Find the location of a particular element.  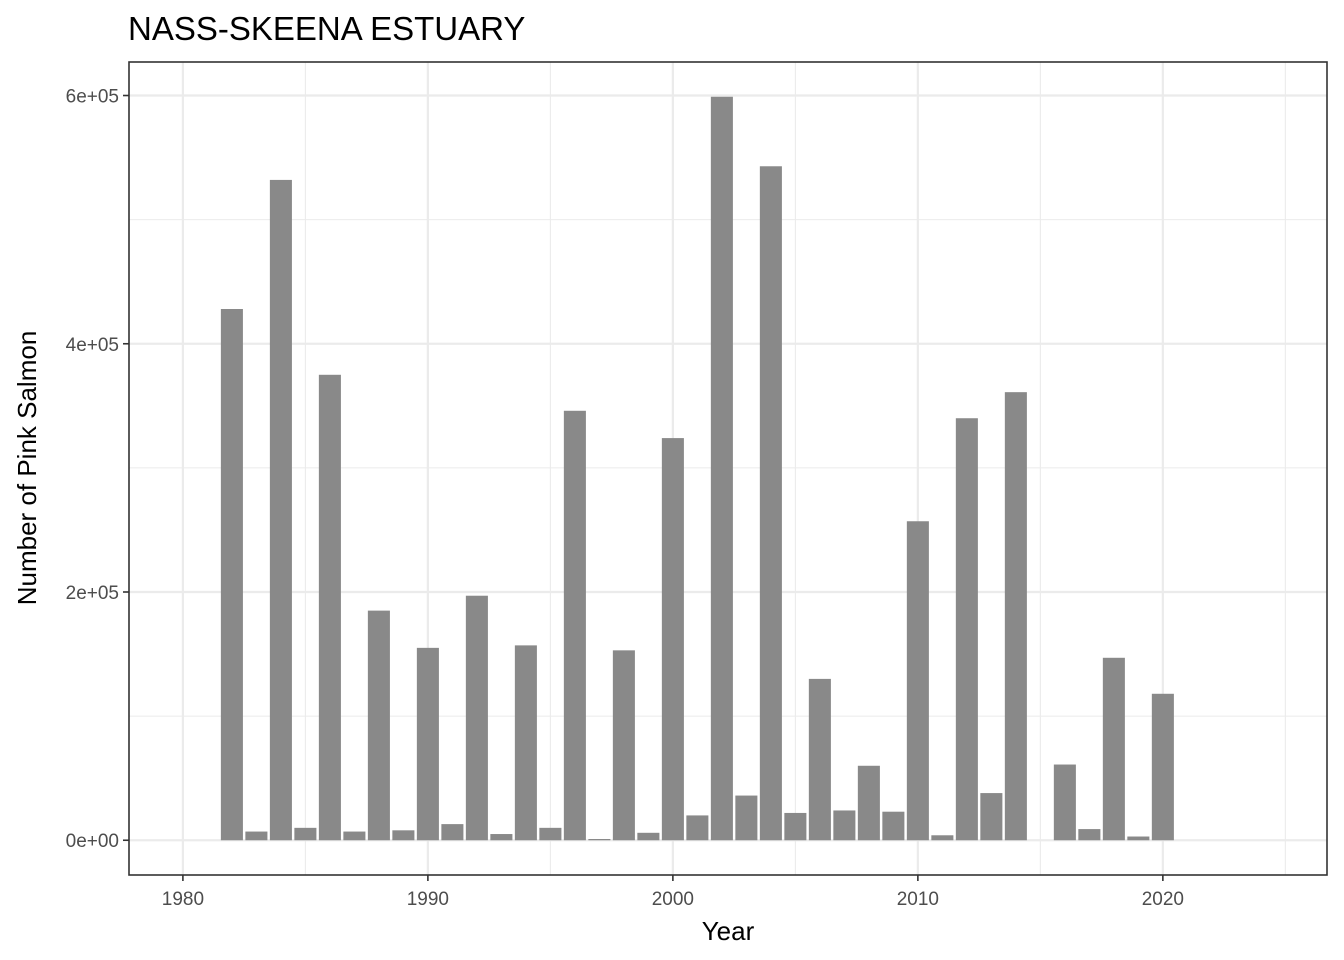

bar-2005 is located at coordinates (795, 826).